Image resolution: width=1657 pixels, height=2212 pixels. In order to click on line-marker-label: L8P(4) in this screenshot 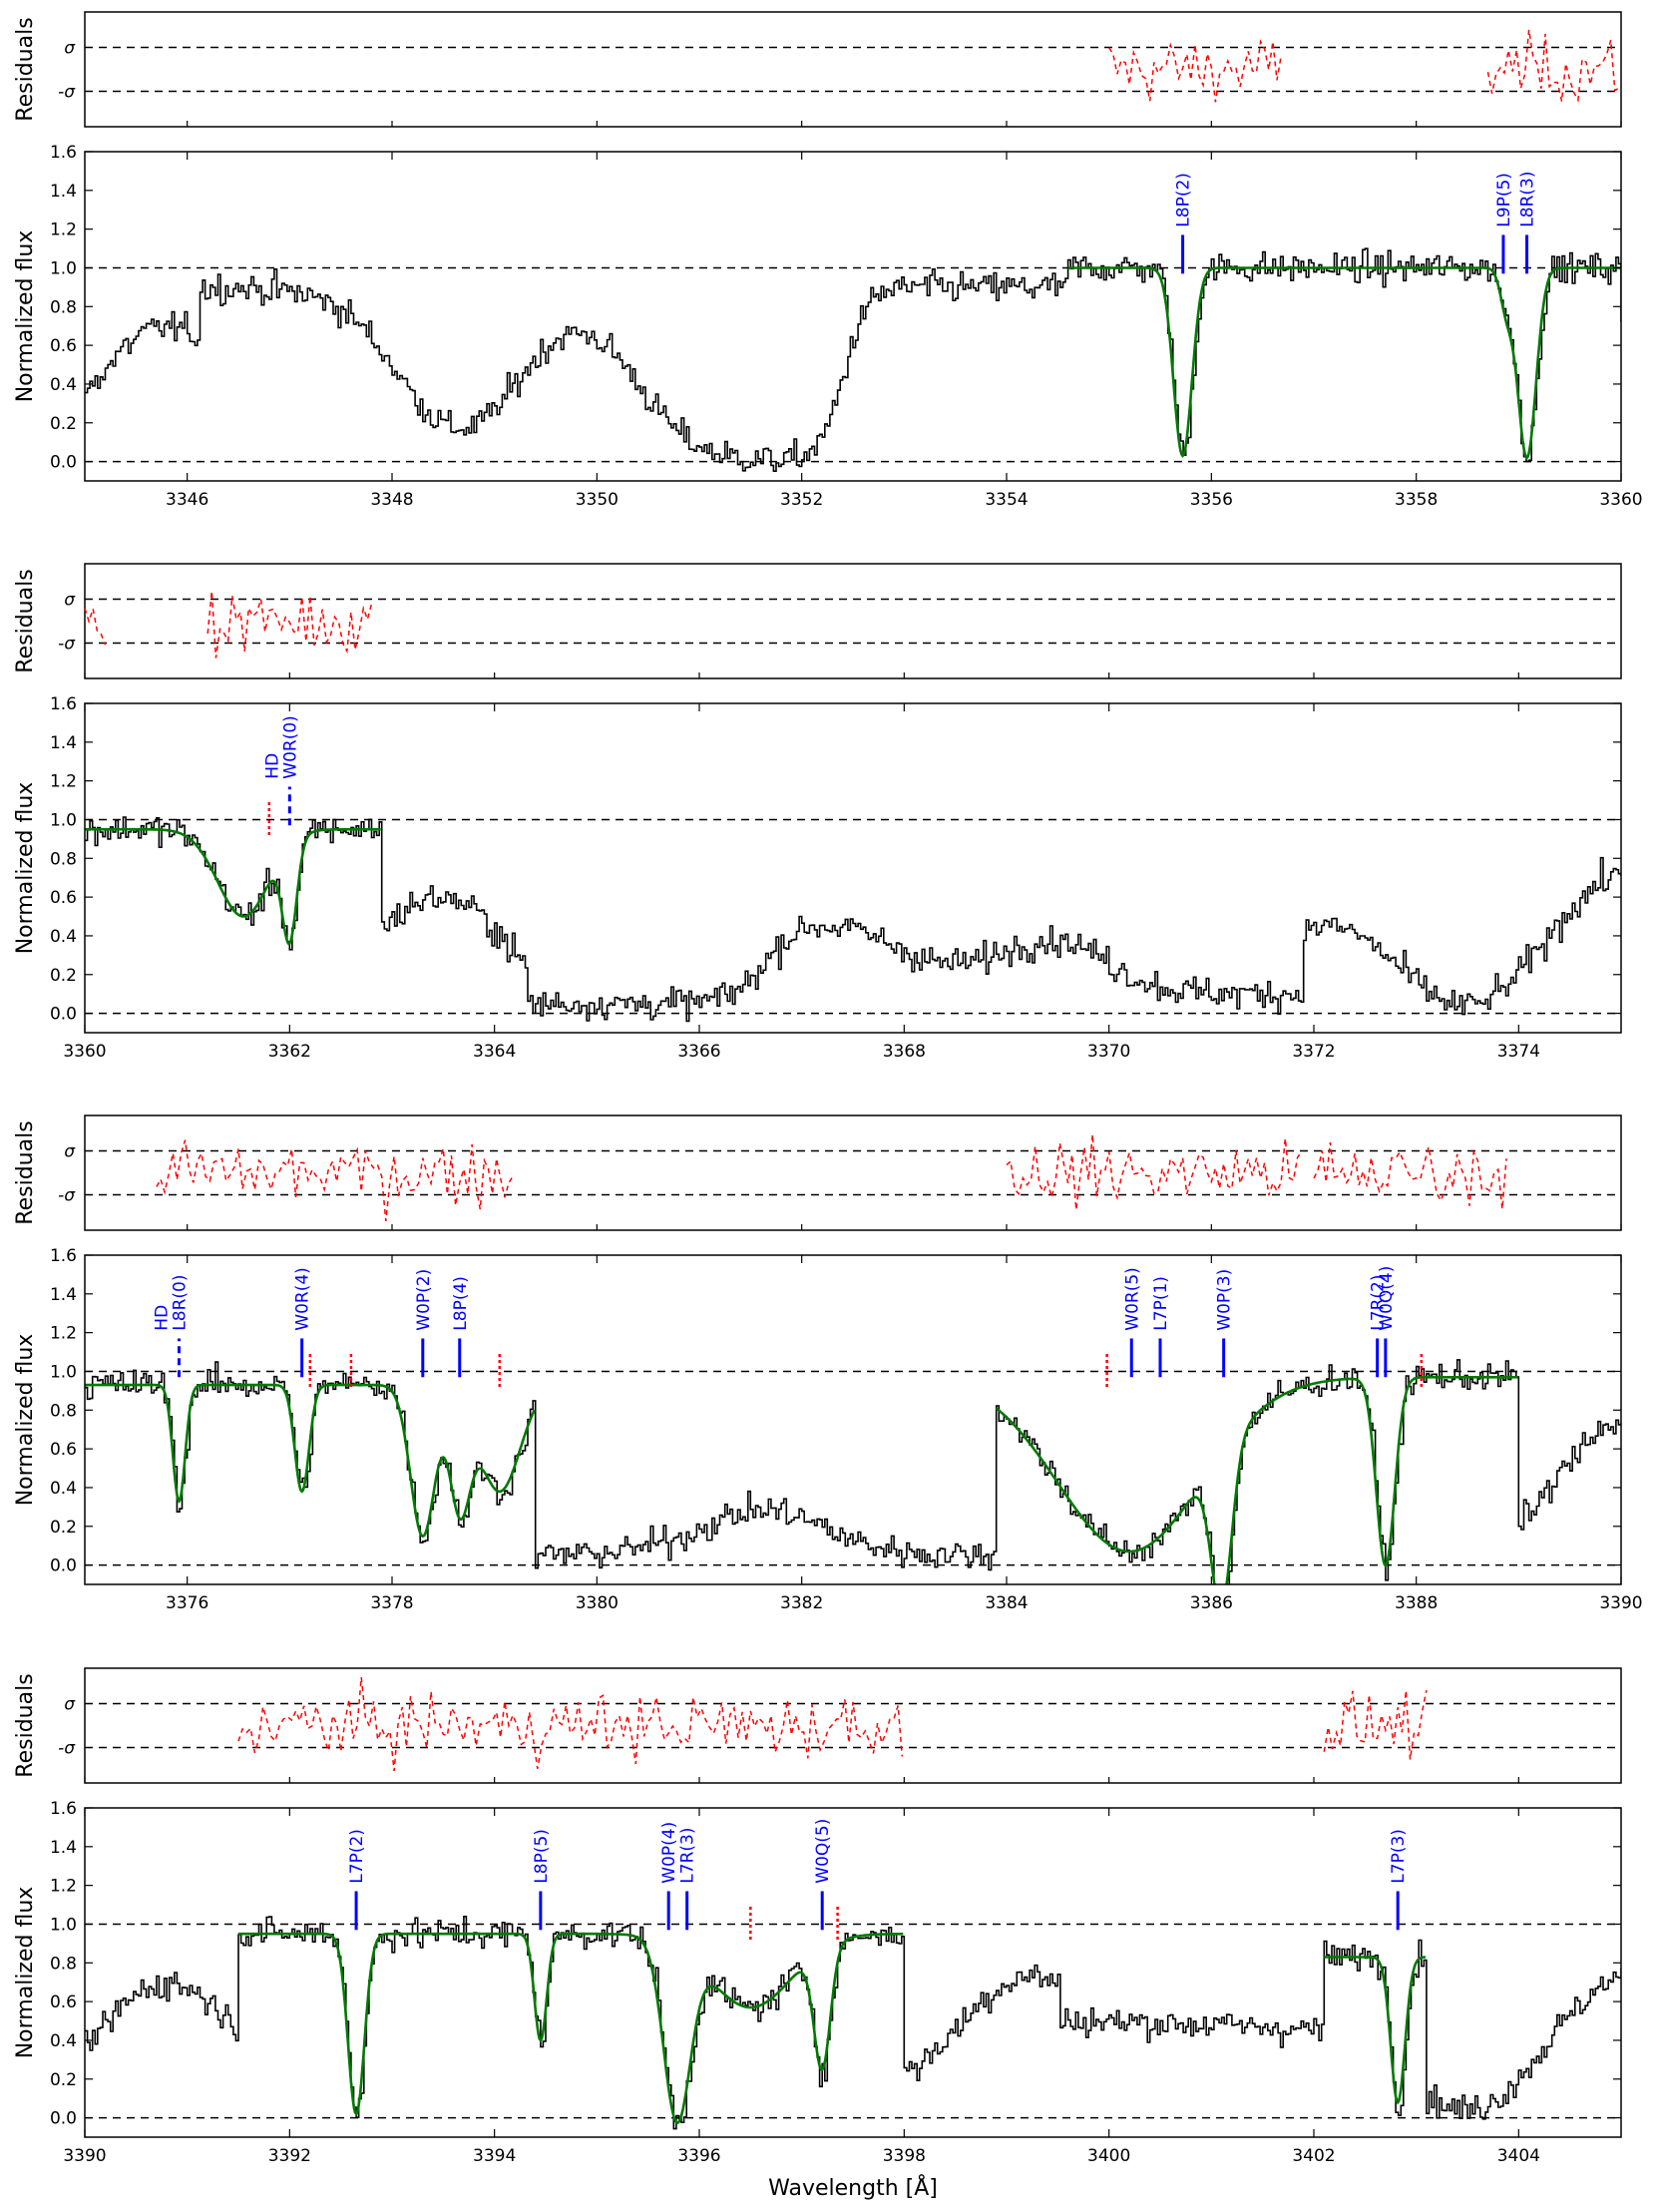, I will do `click(461, 1303)`.